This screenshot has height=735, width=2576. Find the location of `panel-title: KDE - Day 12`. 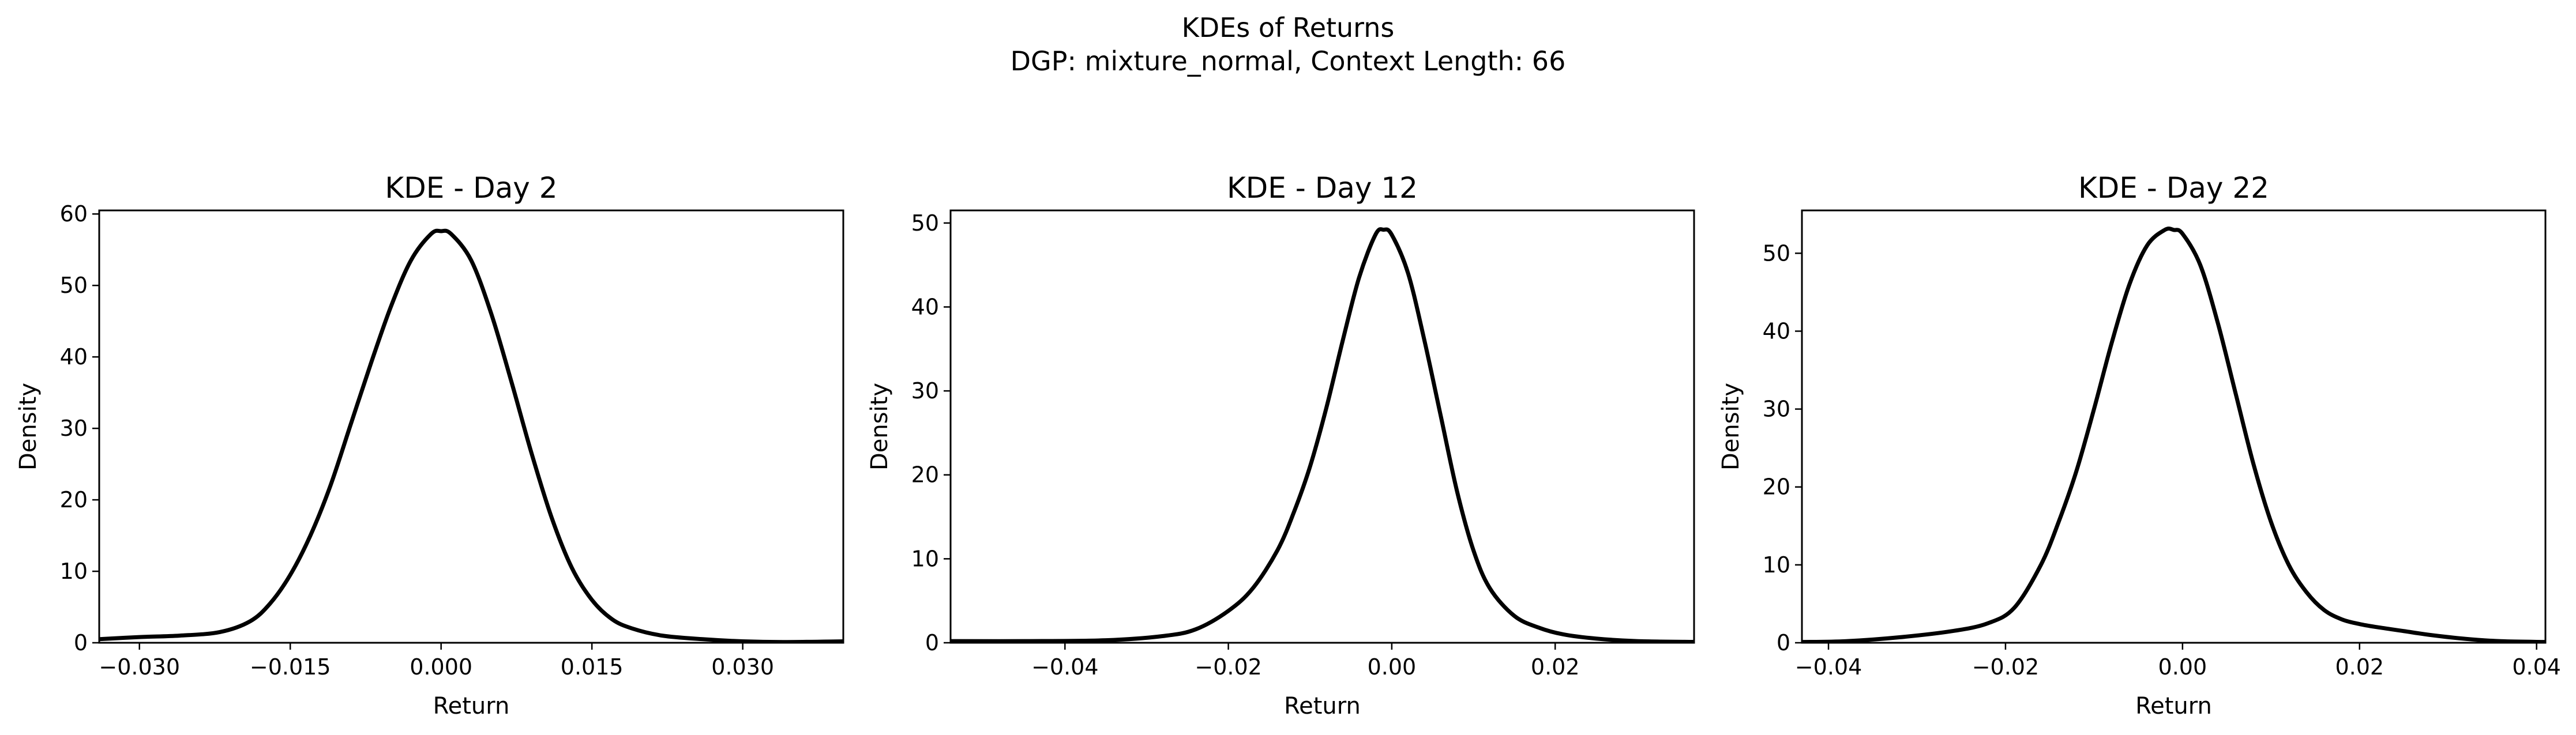

panel-title: KDE - Day 12 is located at coordinates (1322, 188).